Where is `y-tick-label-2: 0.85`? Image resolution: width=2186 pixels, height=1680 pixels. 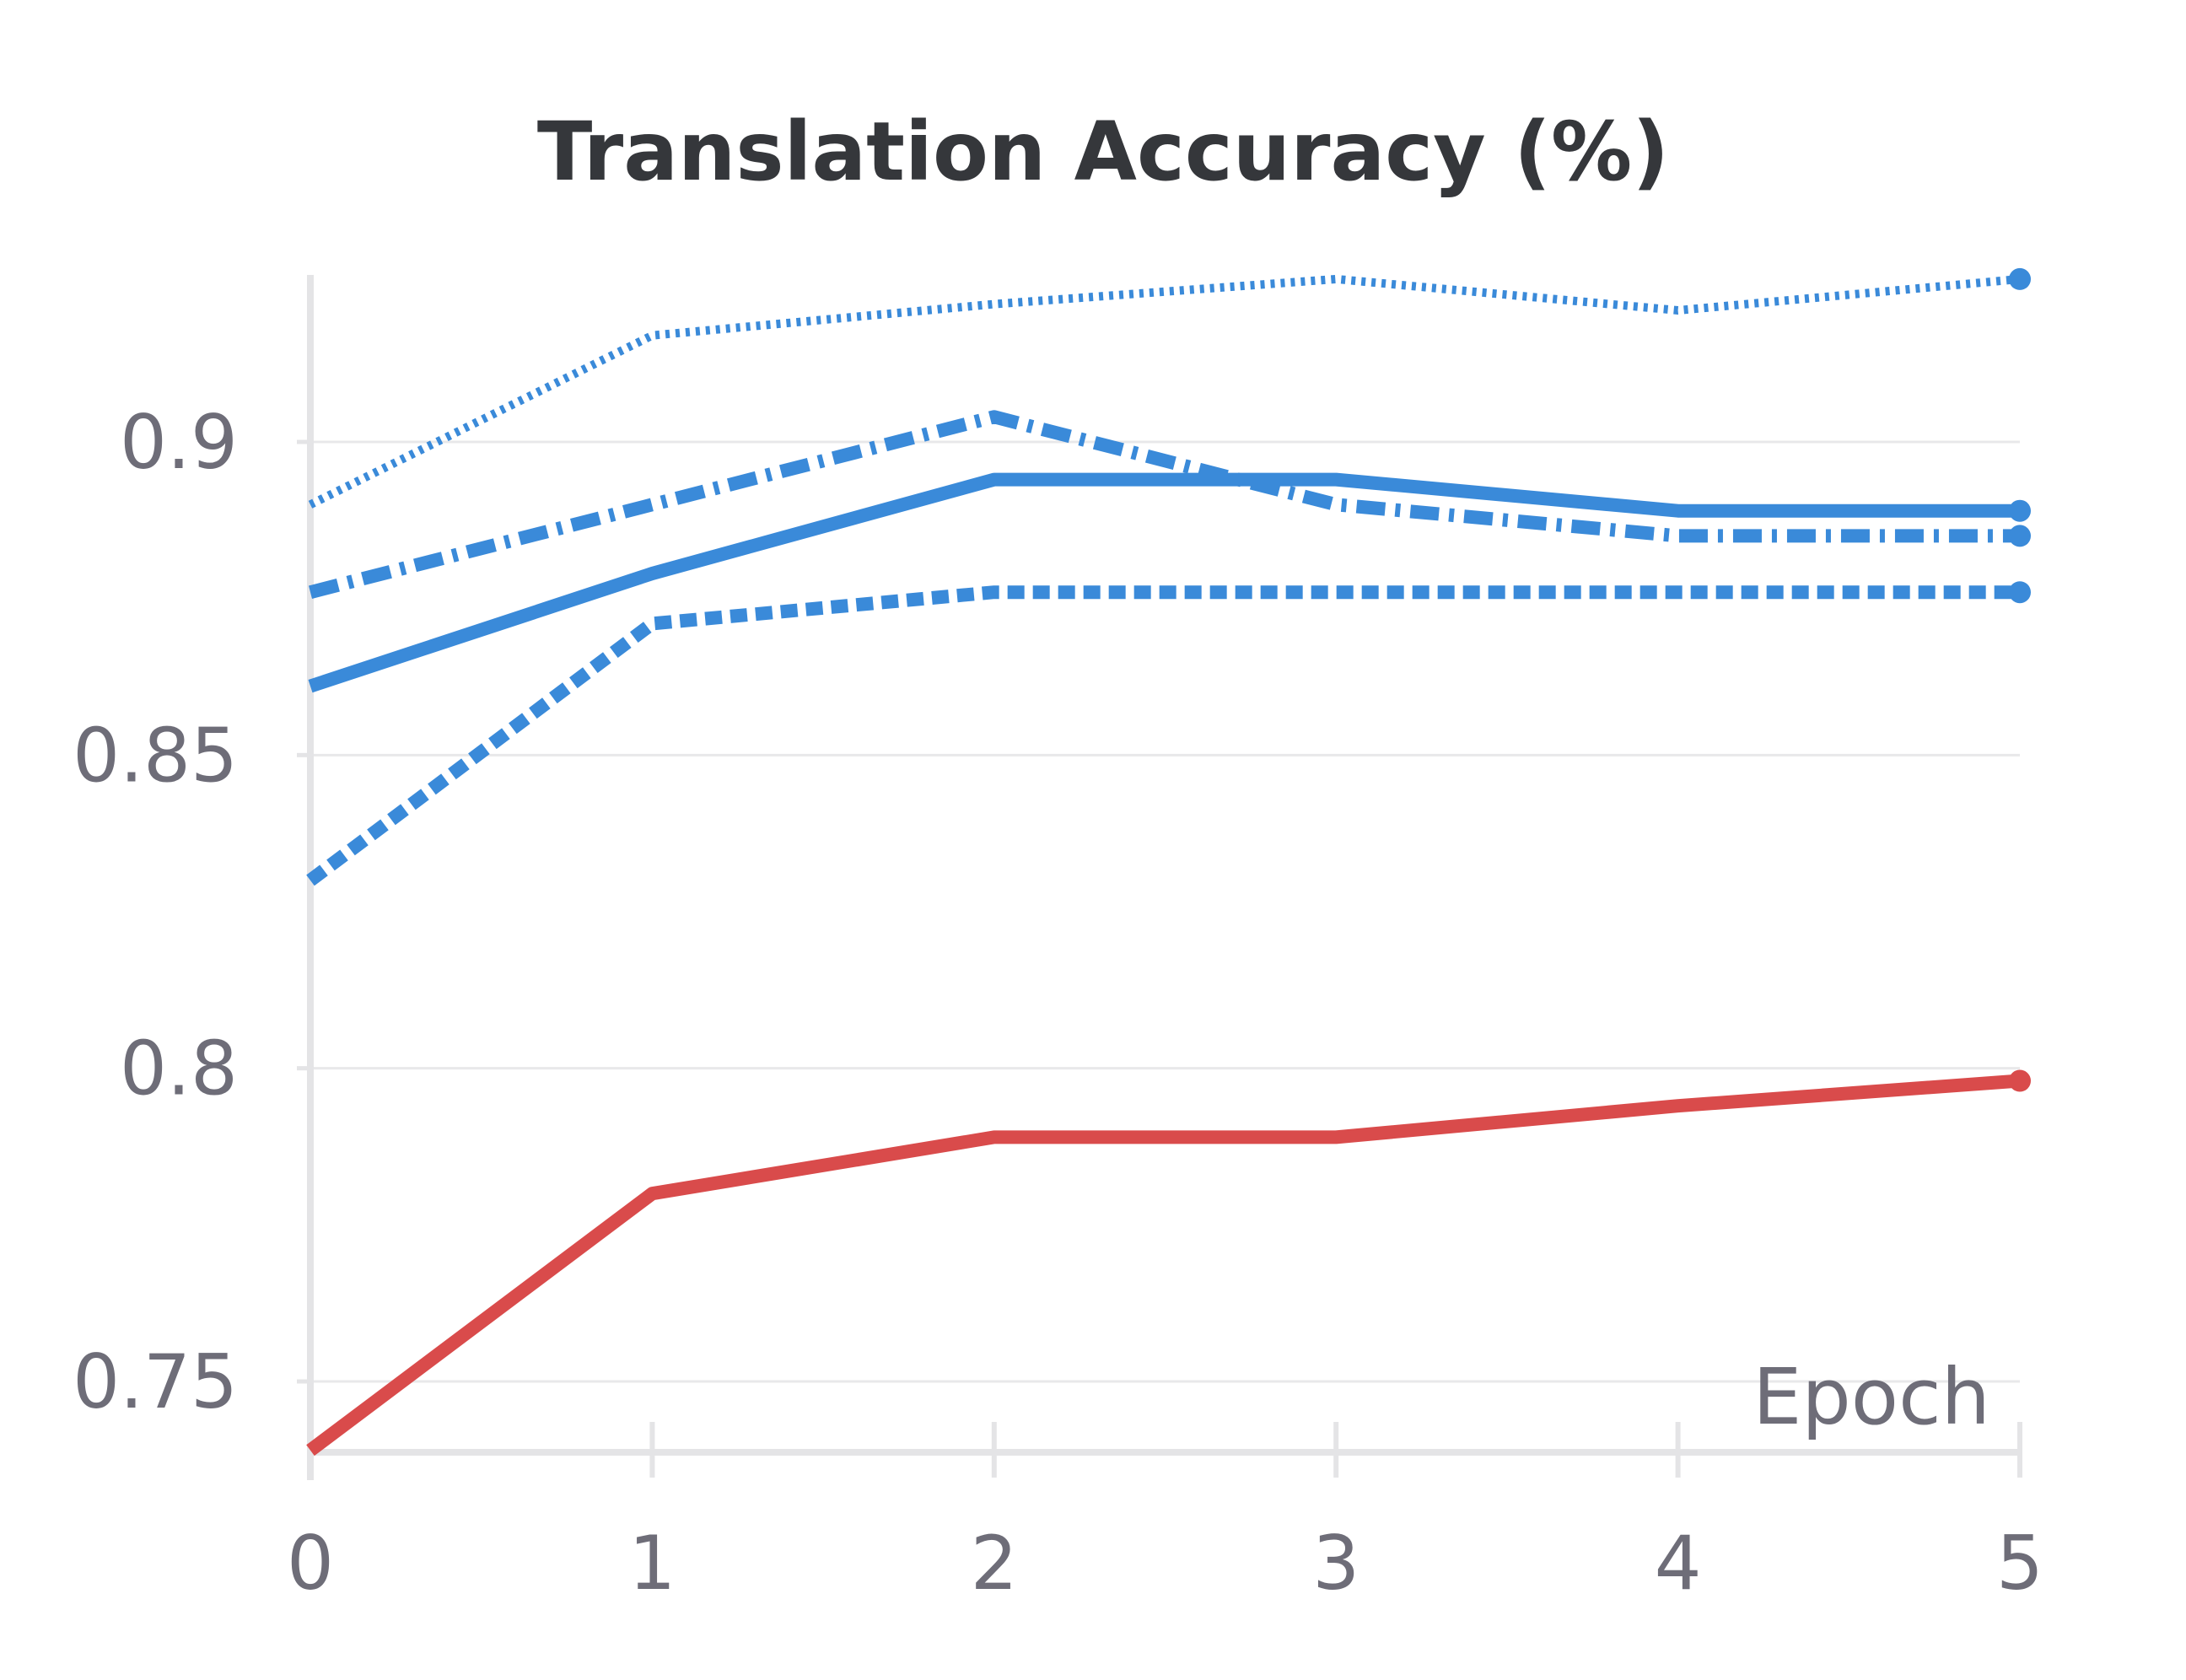
y-tick-label-2: 0.85 is located at coordinates (155, 755).